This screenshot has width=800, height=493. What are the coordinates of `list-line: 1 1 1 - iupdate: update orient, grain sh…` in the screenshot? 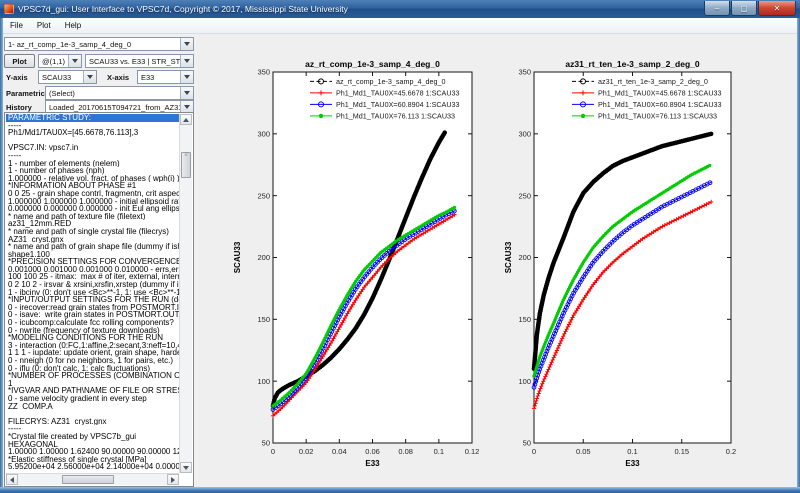 It's located at (93, 353).